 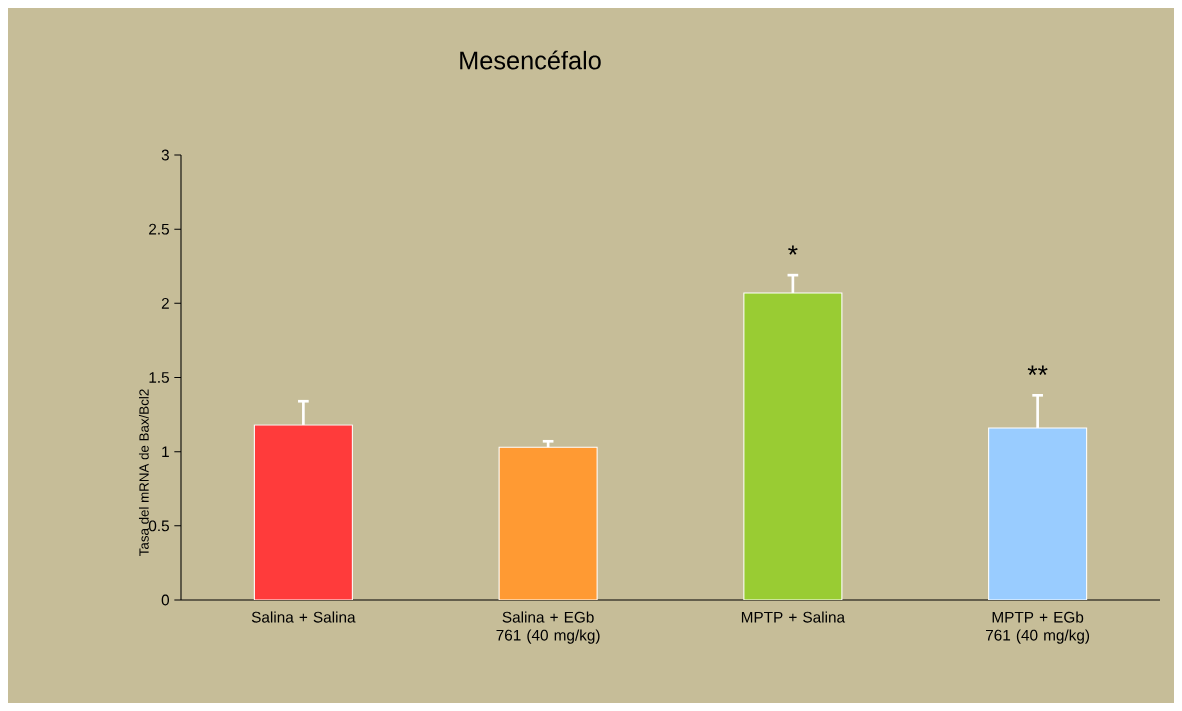 I want to click on y-tick-label: 1.5, so click(x=159, y=377).